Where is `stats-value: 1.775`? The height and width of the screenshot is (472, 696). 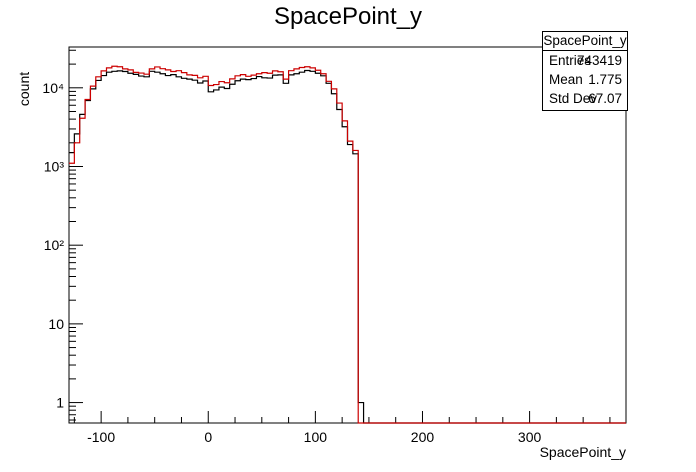 stats-value: 1.775 is located at coordinates (605, 79).